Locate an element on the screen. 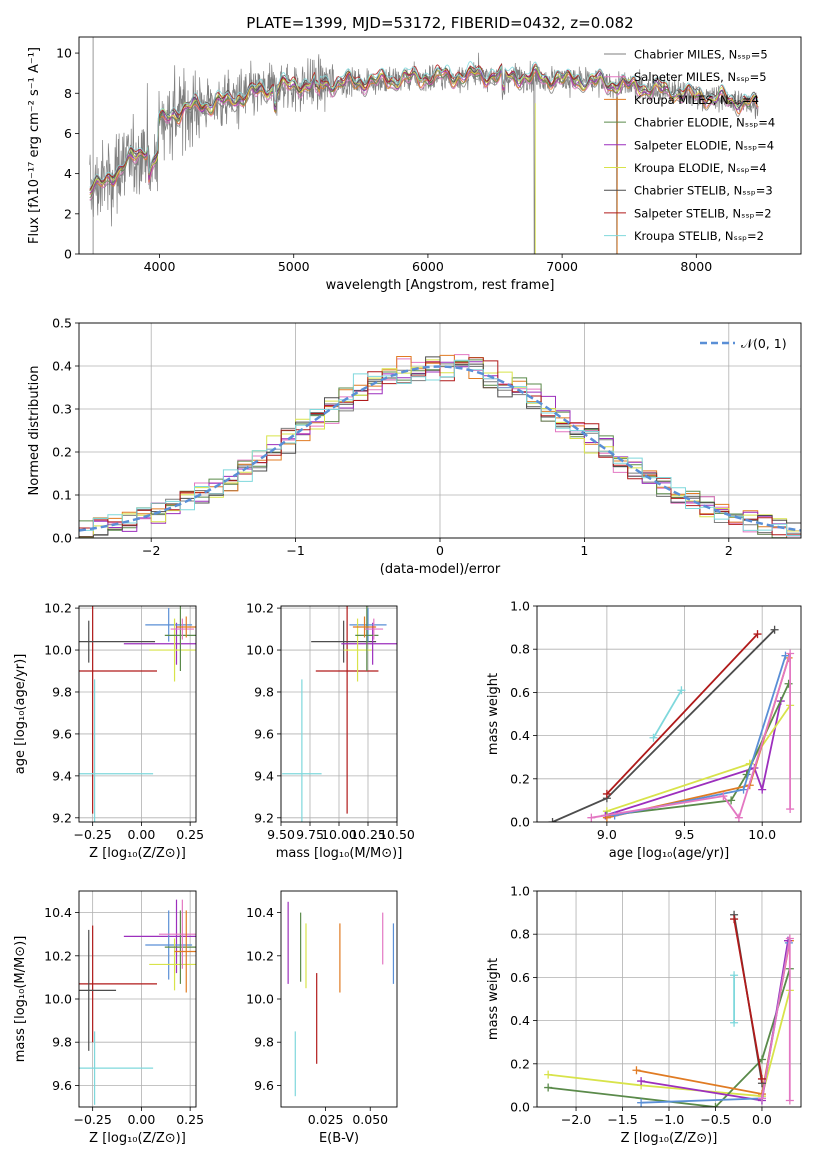 This screenshot has width=819, height=1170. axes-decoration: 0.025 0.050 9.6 9.8 10.0 10.2 10.4 E(B-V) is located at coordinates (322, 1018).